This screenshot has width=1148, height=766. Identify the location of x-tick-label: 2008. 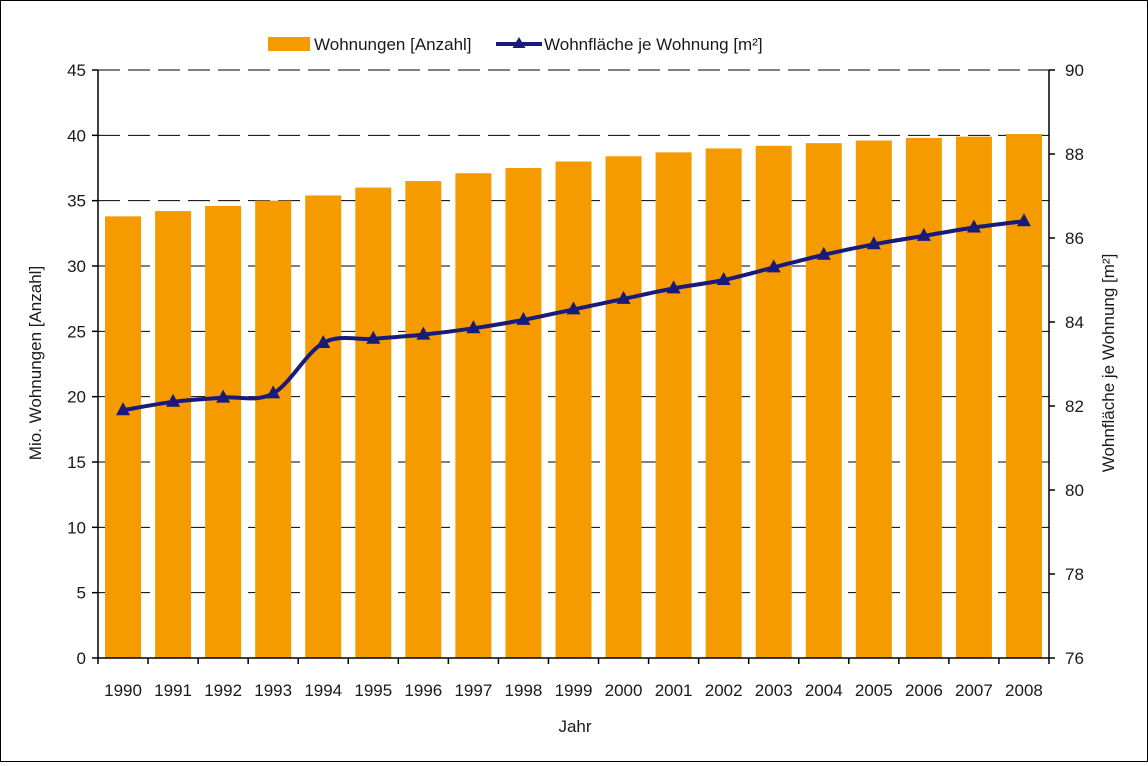
(1024, 690).